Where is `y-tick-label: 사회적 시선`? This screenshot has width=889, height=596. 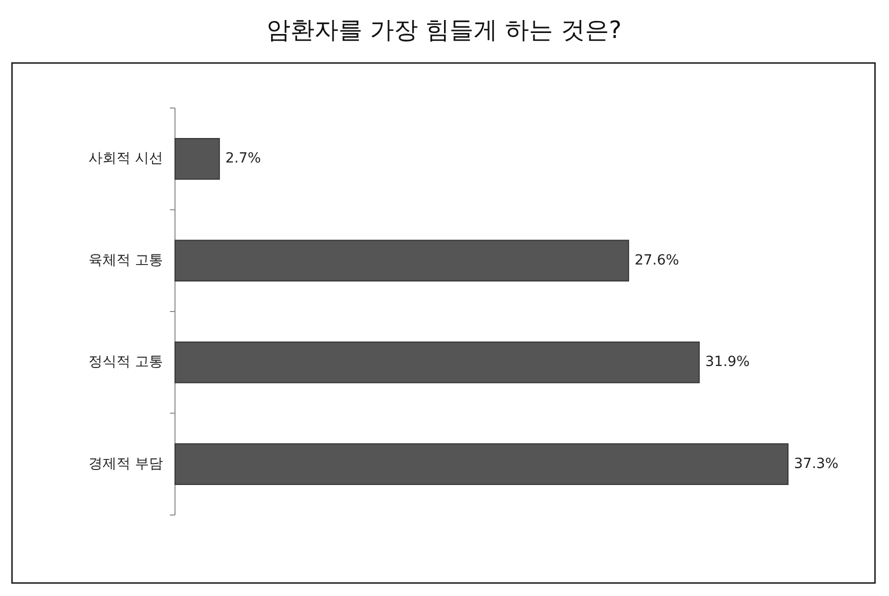 y-tick-label: 사회적 시선 is located at coordinates (125, 158).